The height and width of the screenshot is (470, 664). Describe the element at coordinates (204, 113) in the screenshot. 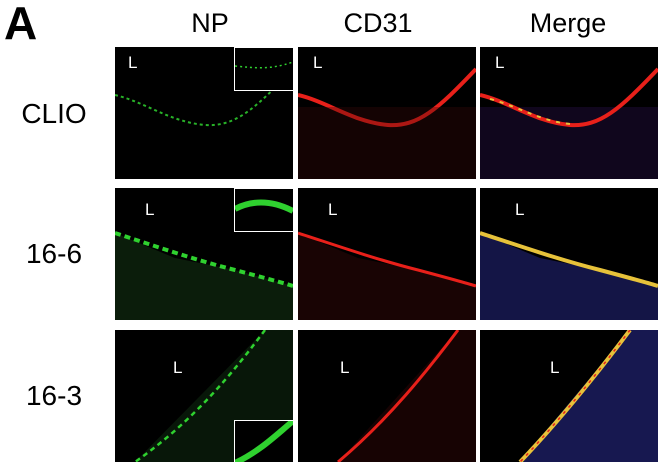

I see `image-clio-np: L` at that location.